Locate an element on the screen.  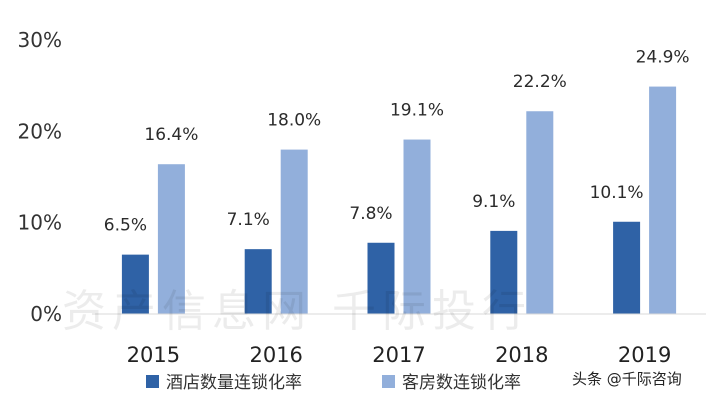
data-label: 9.1% is located at coordinates (493, 202).